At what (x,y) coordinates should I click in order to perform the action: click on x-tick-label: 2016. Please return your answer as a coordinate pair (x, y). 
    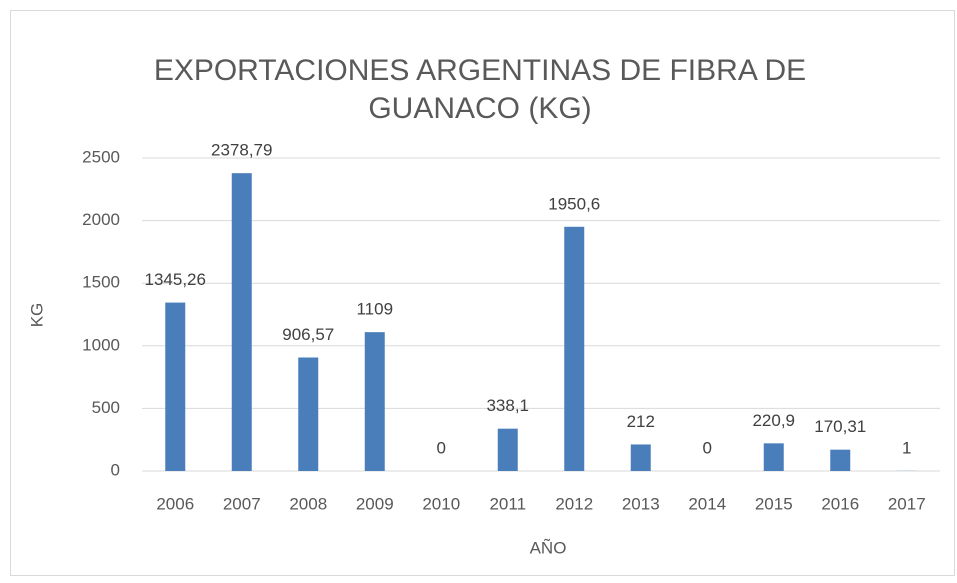
    Looking at the image, I should click on (840, 503).